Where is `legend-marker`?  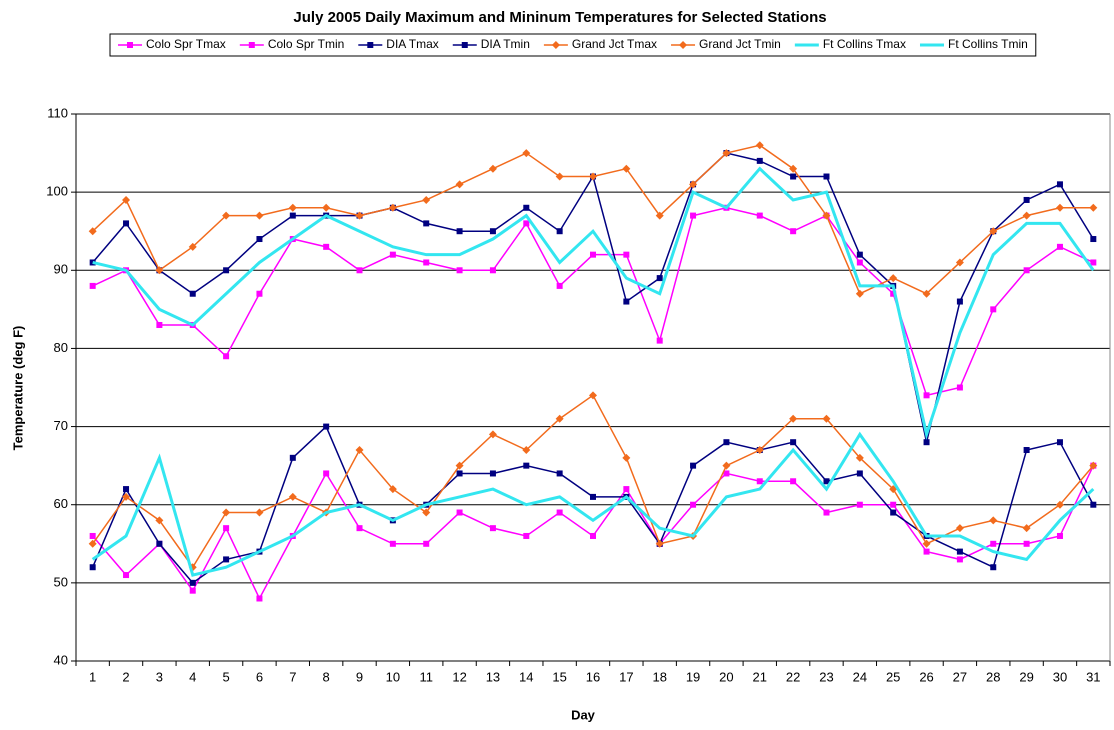
legend-marker is located at coordinates (683, 45).